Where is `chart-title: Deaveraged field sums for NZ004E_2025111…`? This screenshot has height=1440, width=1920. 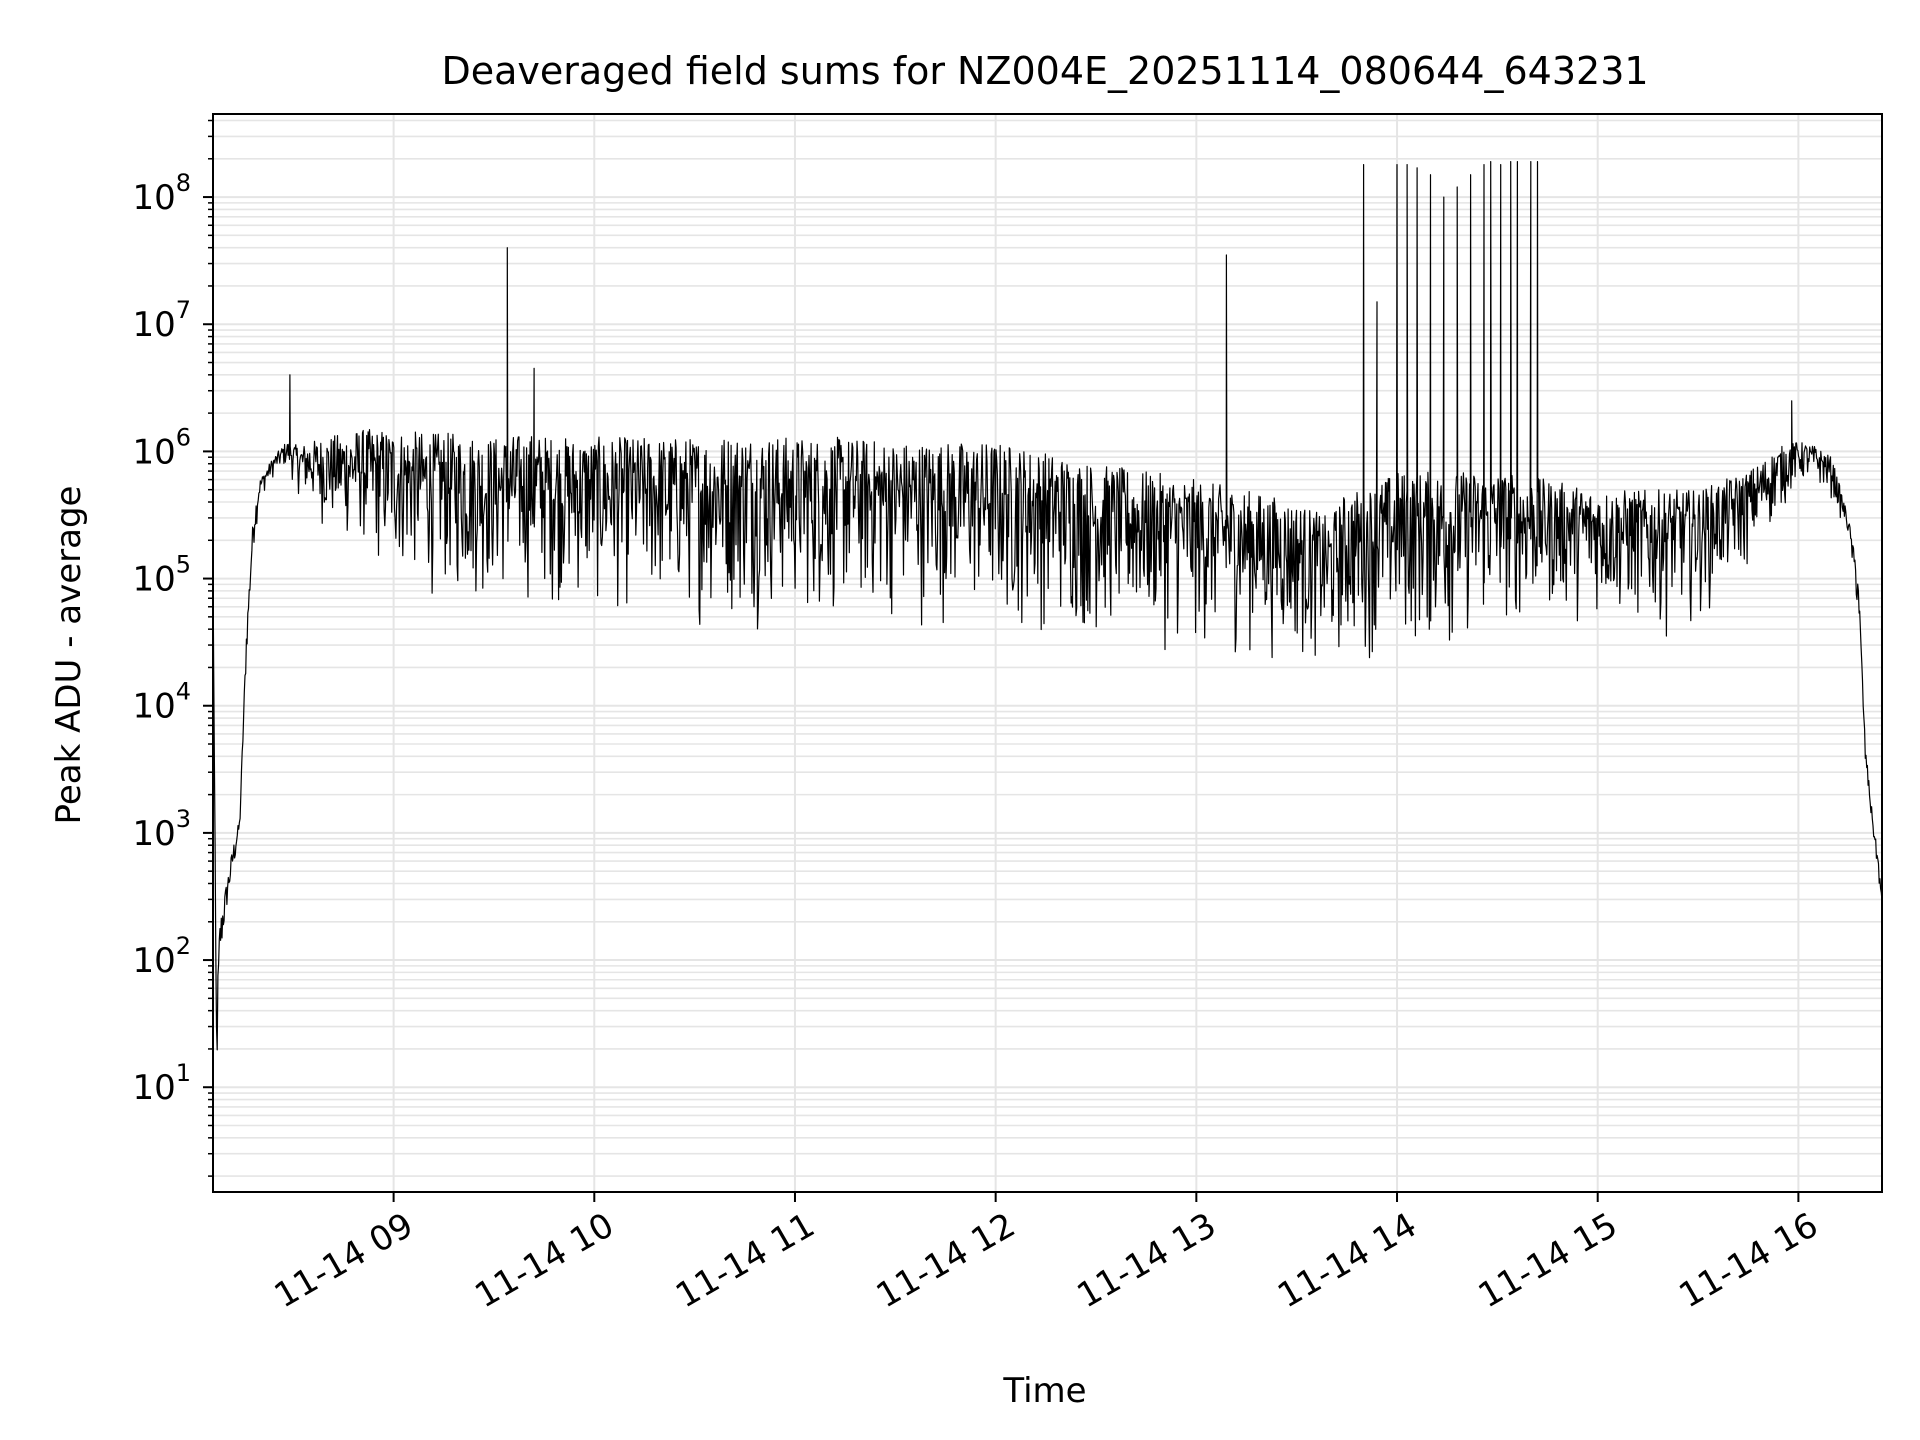 chart-title: Deaveraged field sums for NZ004E_2025111… is located at coordinates (1044, 71).